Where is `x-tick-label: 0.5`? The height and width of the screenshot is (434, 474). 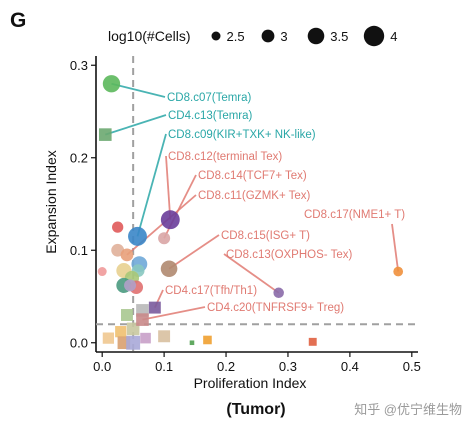 x-tick-label: 0.5 is located at coordinates (412, 366).